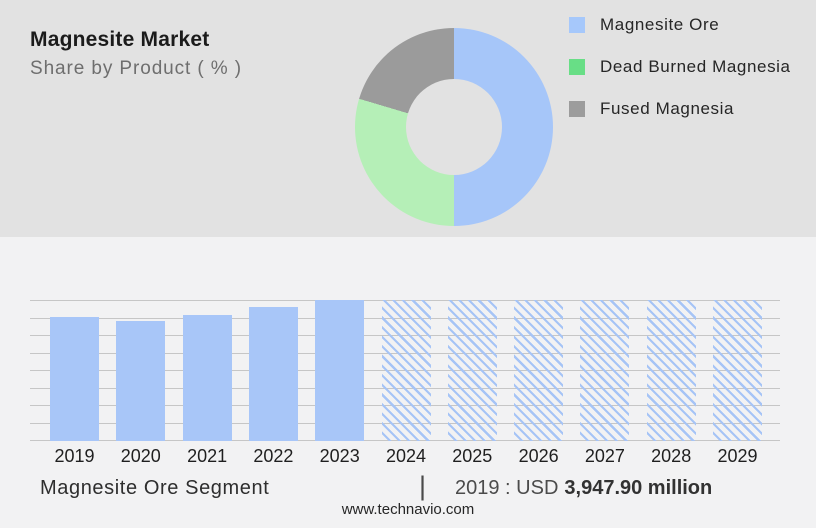 The width and height of the screenshot is (816, 528). What do you see at coordinates (737, 370) in the screenshot?
I see `bar-2029-forecast` at bounding box center [737, 370].